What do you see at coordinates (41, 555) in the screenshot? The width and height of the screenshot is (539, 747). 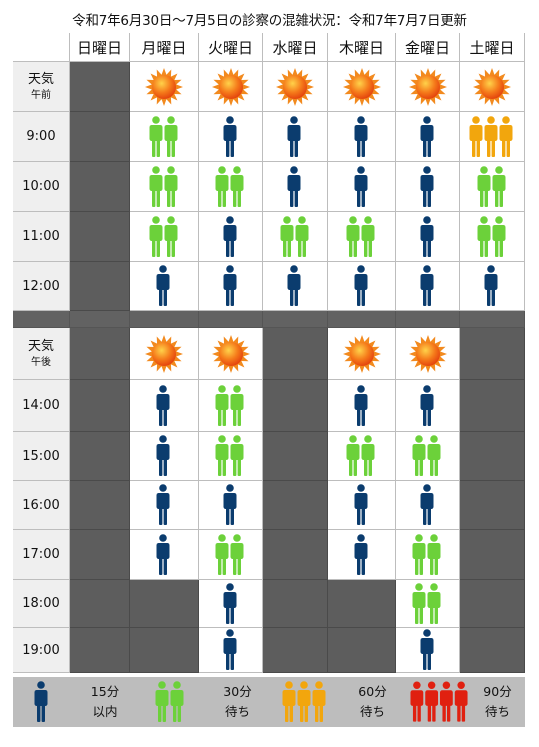 I see `time-label: 17:00` at bounding box center [41, 555].